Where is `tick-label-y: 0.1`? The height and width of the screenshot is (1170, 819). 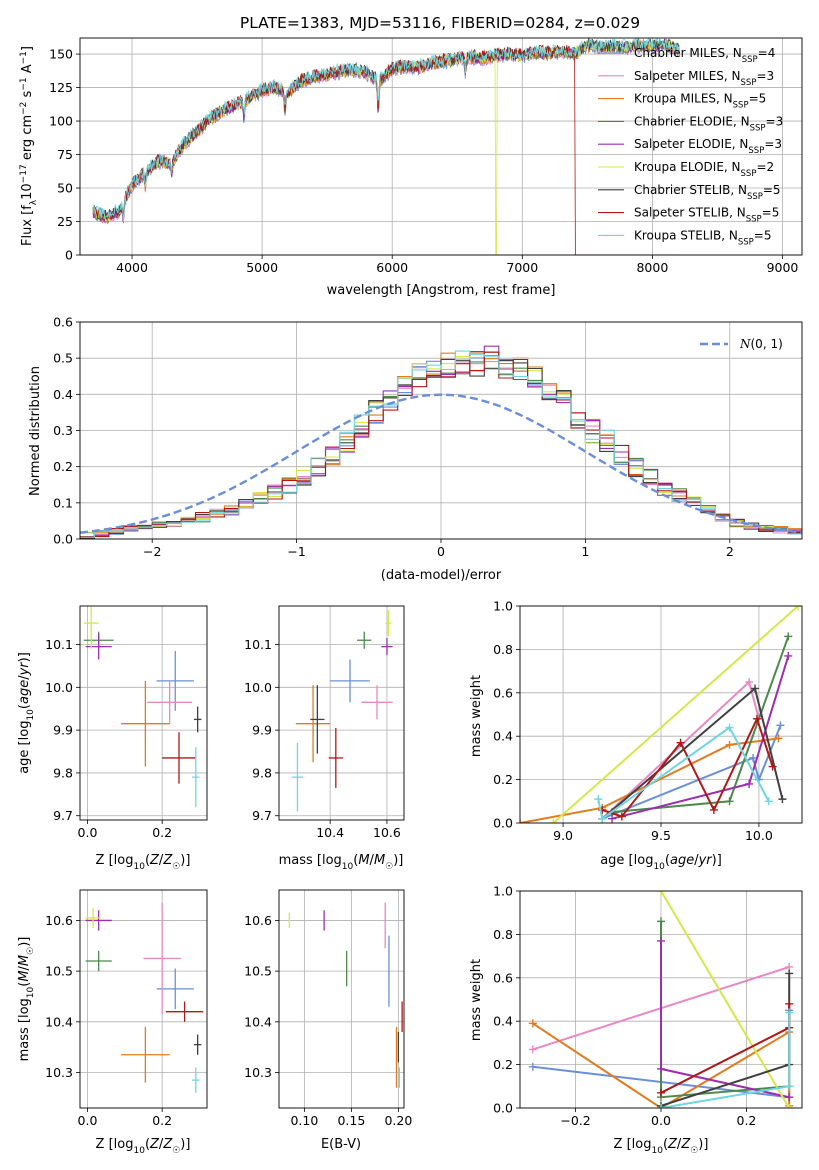 tick-label-y: 0.1 is located at coordinates (63, 502).